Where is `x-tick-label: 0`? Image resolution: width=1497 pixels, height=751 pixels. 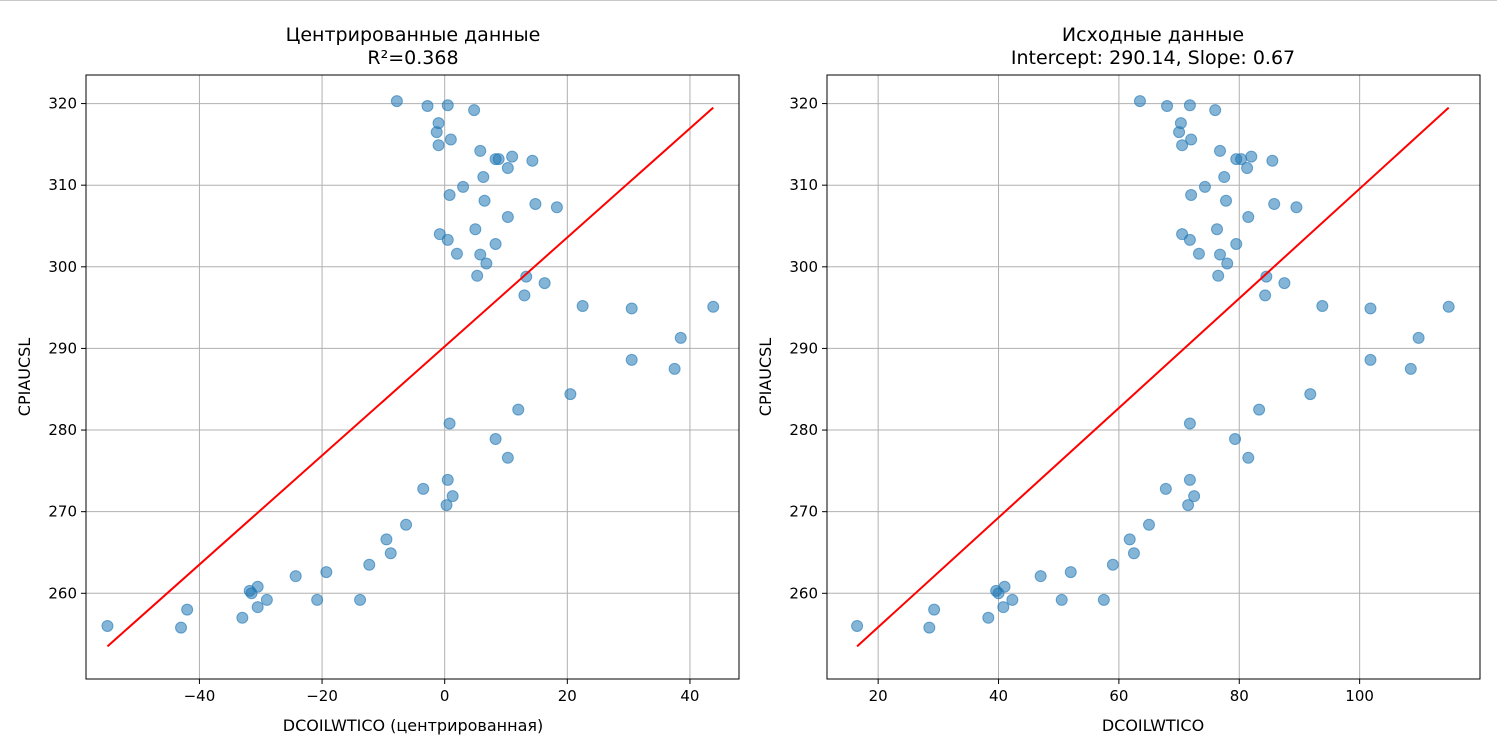
x-tick-label: 0 is located at coordinates (445, 696).